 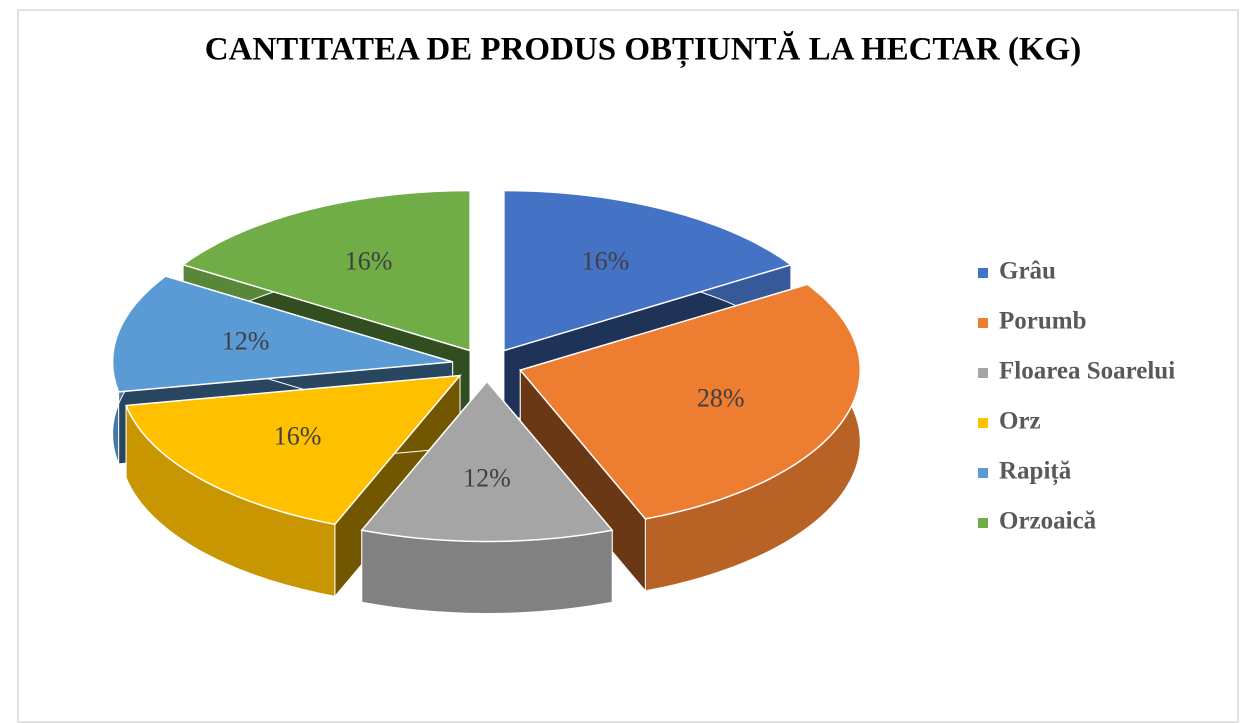 I want to click on legend-label: Orz, so click(x=1020, y=421).